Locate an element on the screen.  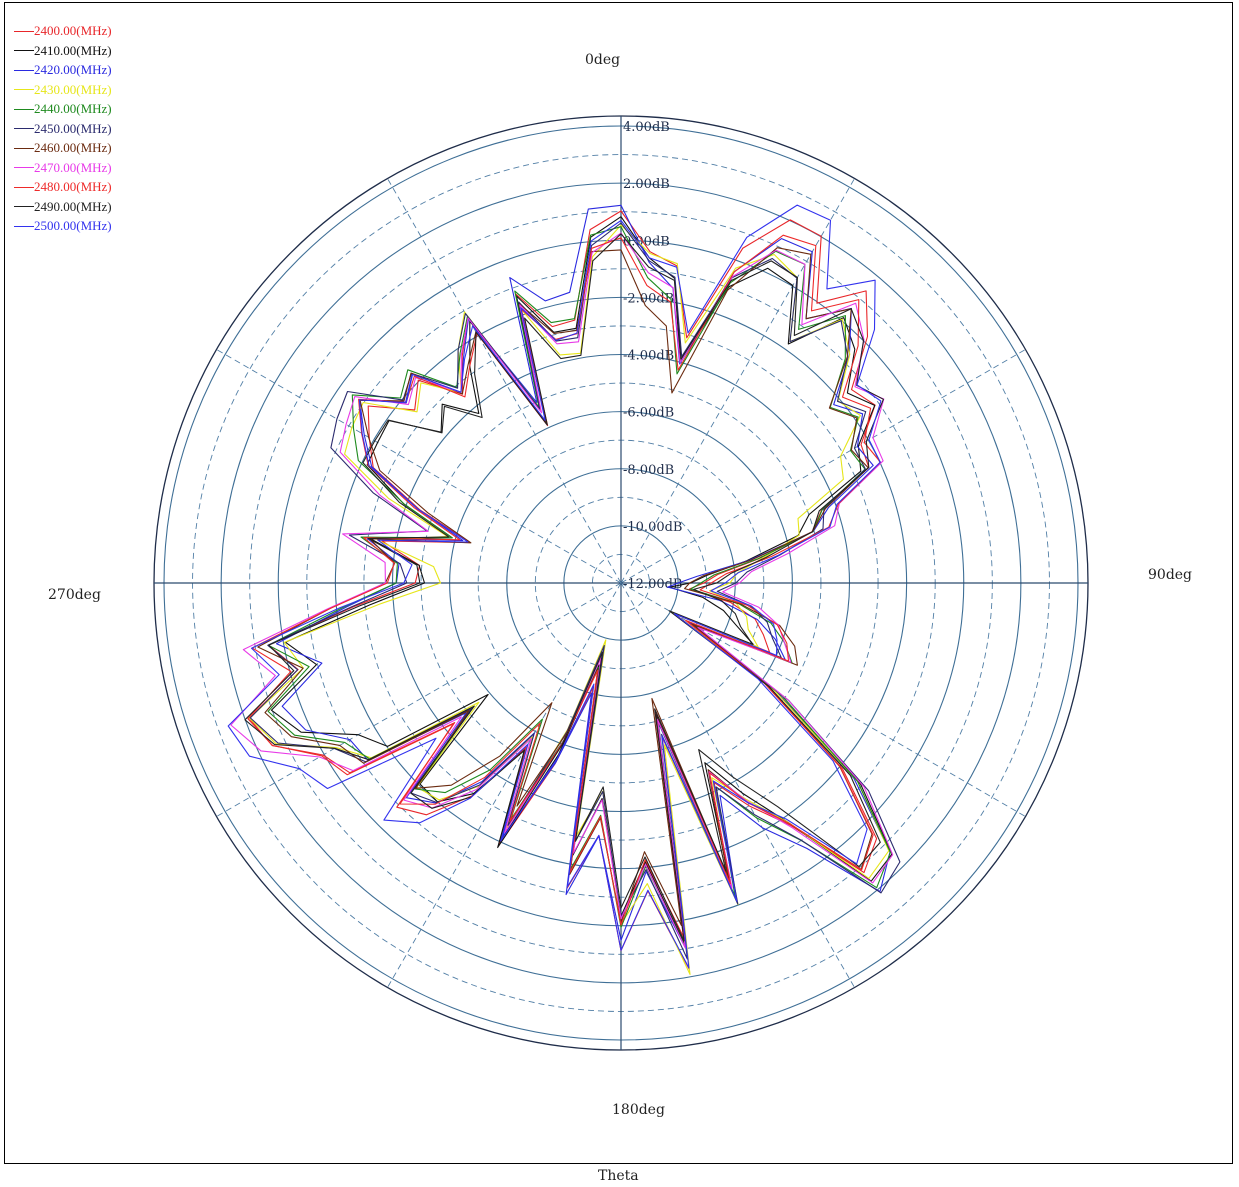
legend-label: 2450.00(MHz) is located at coordinates (73, 128).